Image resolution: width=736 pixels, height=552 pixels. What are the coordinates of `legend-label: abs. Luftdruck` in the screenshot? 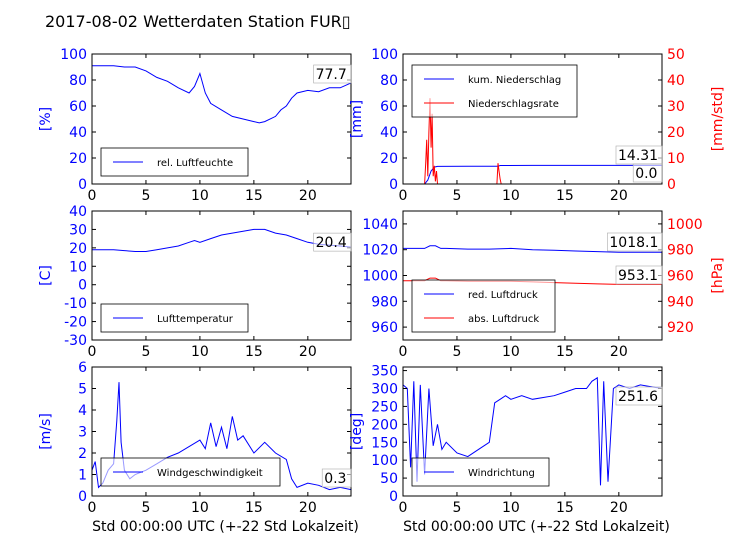 It's located at (503, 319).